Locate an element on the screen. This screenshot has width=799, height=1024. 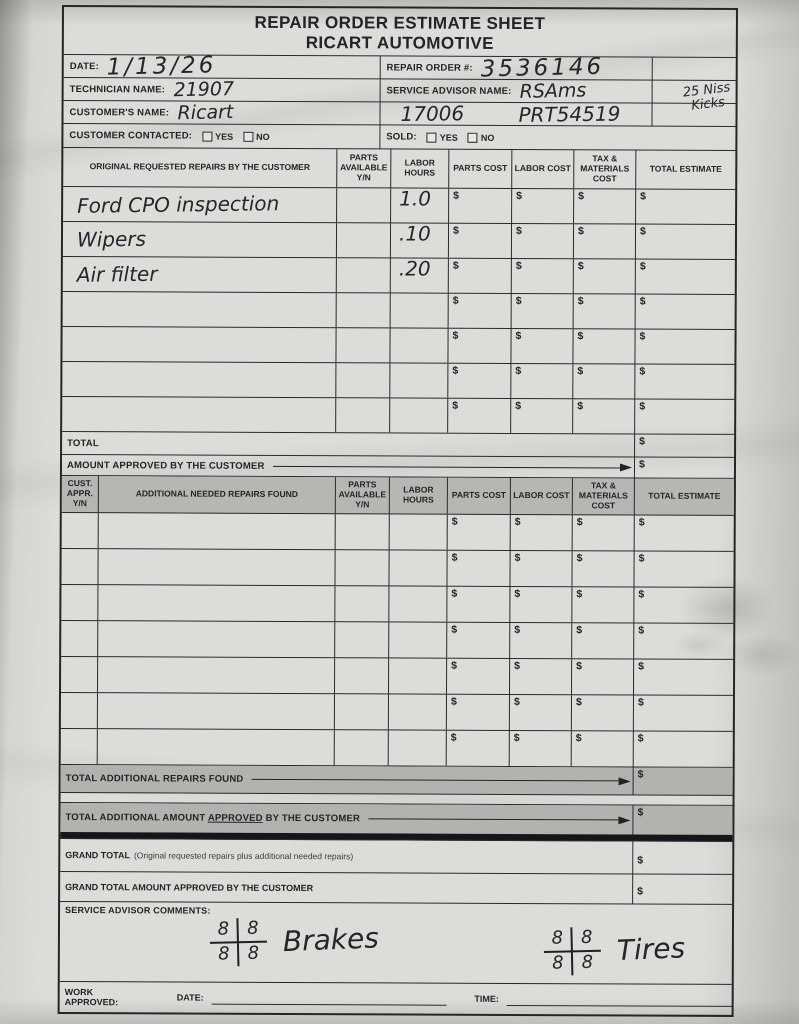
date-label: DATE: is located at coordinates (84, 66).